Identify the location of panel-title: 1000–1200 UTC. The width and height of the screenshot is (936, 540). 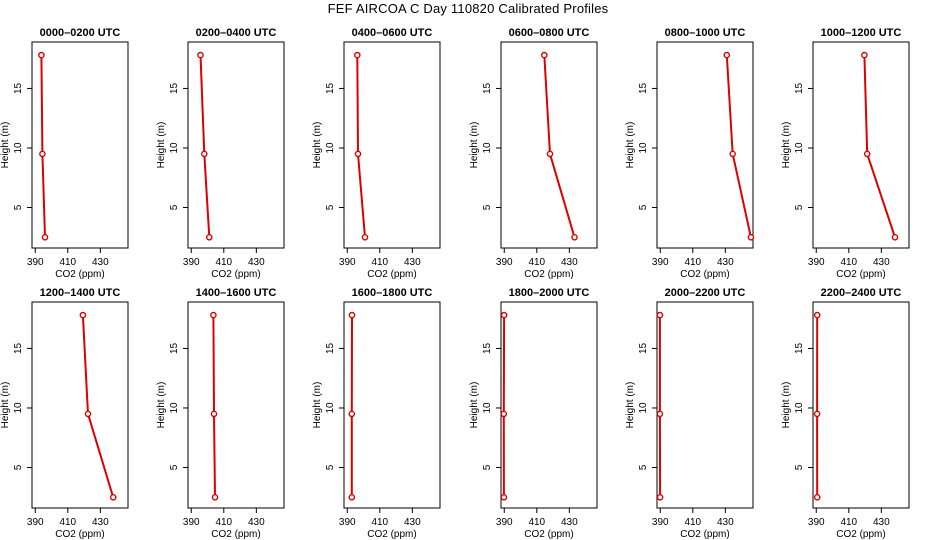
(861, 33).